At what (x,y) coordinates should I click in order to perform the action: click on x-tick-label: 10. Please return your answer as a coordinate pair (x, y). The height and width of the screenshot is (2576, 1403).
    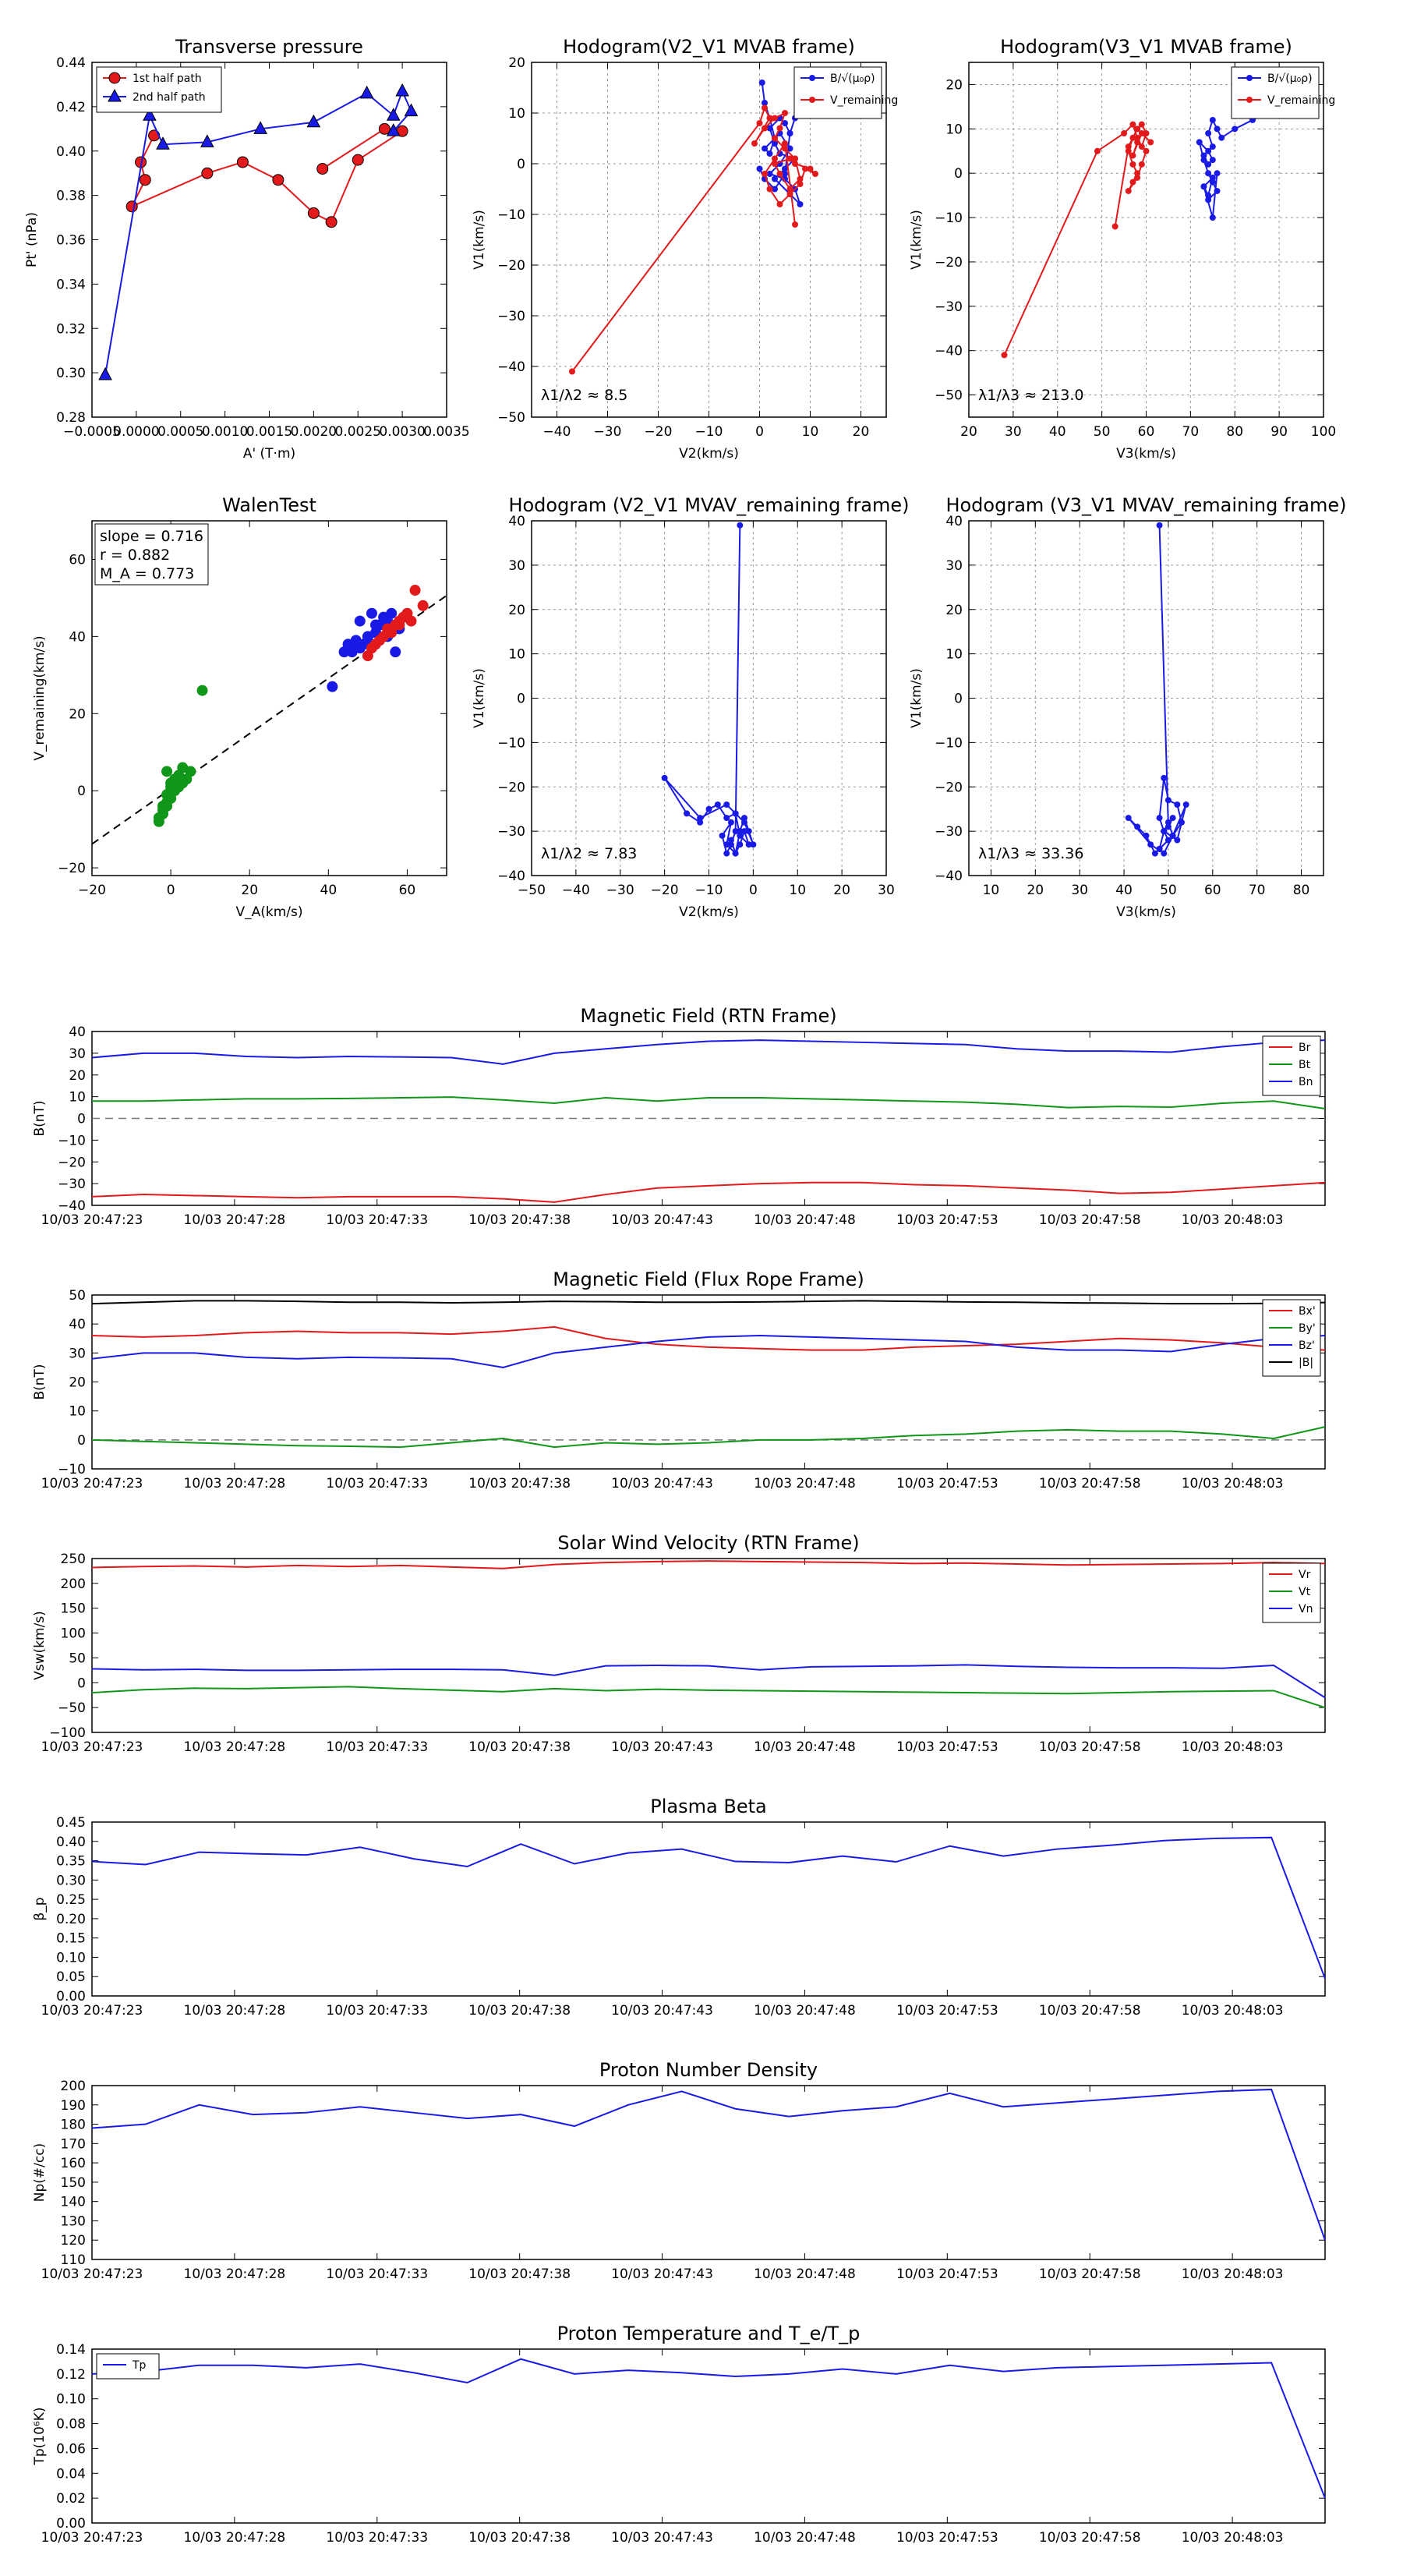
    Looking at the image, I should click on (797, 890).